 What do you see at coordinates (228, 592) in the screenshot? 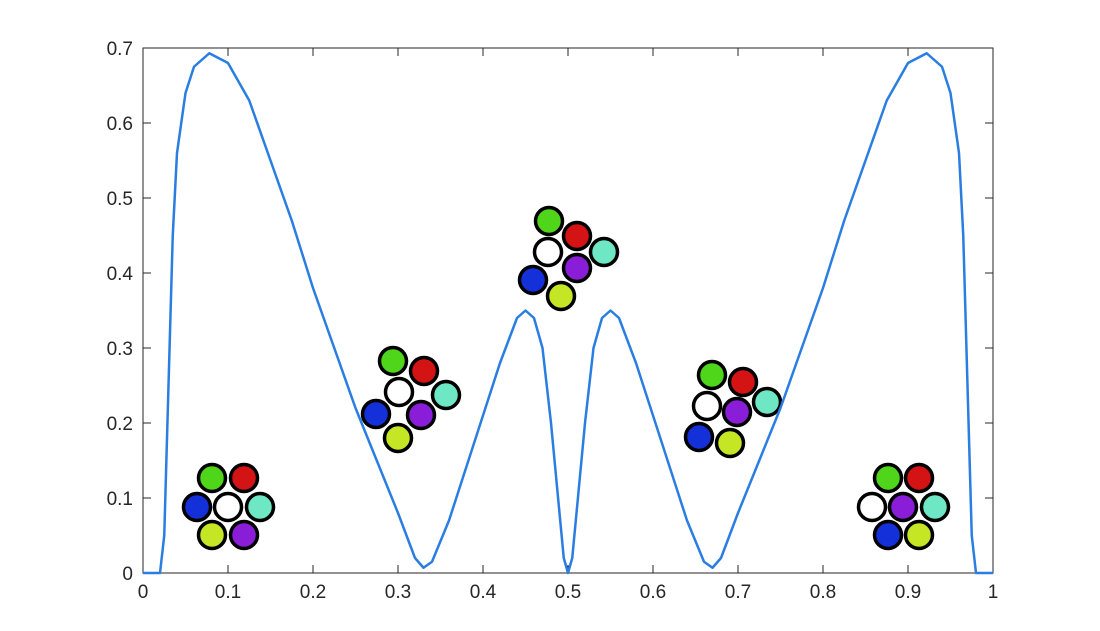
I see `x-tick-label: 0.1` at bounding box center [228, 592].